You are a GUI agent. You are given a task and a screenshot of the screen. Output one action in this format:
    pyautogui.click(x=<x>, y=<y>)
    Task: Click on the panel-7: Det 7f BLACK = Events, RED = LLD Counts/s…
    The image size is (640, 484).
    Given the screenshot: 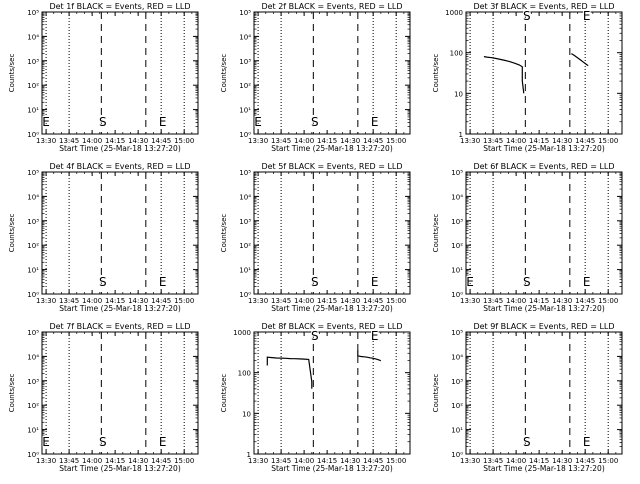 What is the action you would take?
    pyautogui.click(x=103, y=397)
    